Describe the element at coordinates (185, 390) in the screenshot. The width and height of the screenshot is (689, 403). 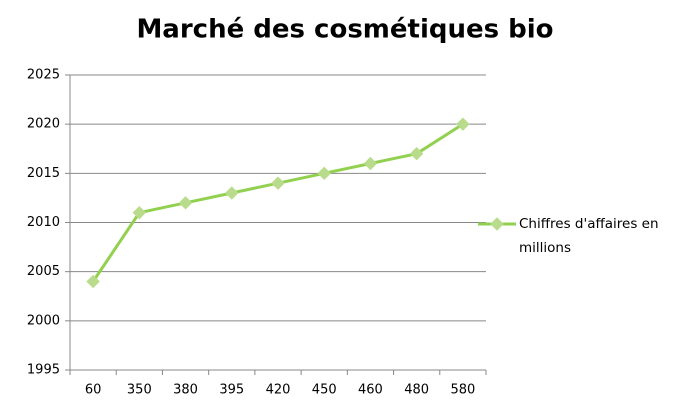
I see `x-tick-label: 380` at that location.